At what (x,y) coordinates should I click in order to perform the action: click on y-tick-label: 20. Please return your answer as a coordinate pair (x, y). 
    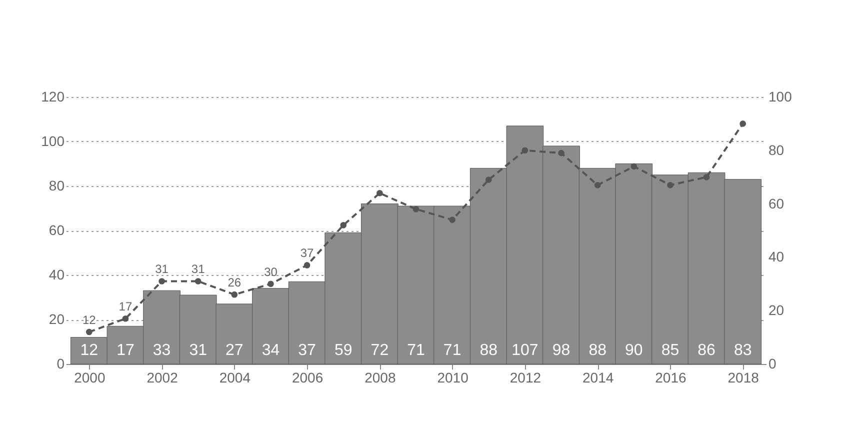
    Looking at the image, I should click on (56, 319).